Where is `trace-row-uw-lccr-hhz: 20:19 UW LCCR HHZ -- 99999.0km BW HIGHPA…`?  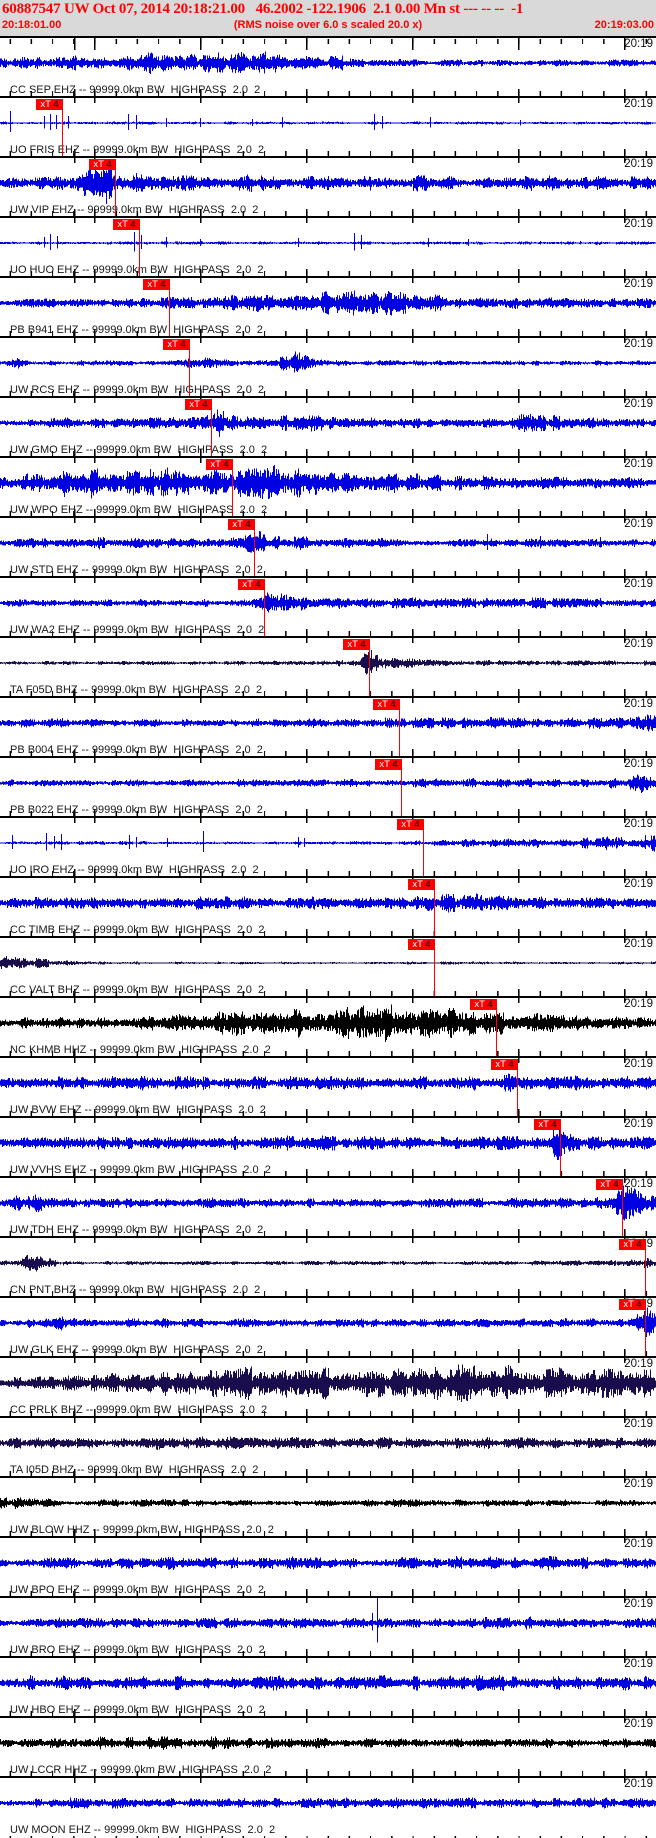 trace-row-uw-lccr-hhz: 20:19 UW LCCR HHZ -- 99999.0km BW HIGHPA… is located at coordinates (328, 1742).